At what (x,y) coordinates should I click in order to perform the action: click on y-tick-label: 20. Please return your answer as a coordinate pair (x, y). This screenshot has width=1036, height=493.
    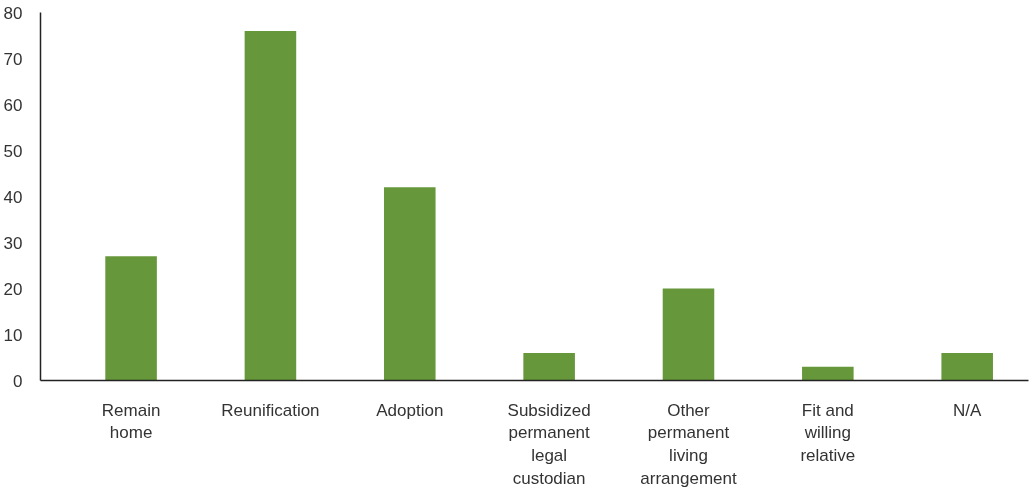
    Looking at the image, I should click on (13, 289).